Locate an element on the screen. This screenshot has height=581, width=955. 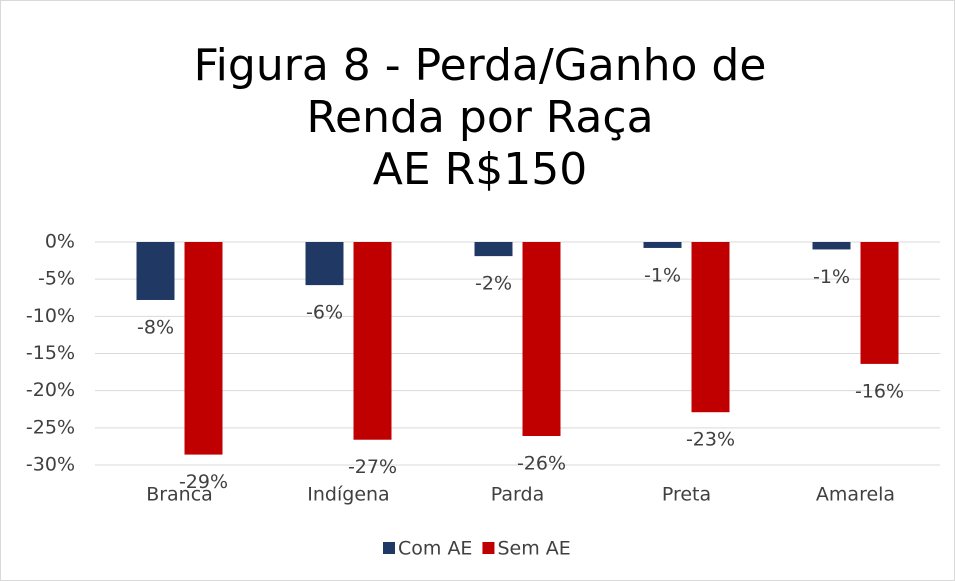
y-tick-label: -25% is located at coordinates (50, 427).